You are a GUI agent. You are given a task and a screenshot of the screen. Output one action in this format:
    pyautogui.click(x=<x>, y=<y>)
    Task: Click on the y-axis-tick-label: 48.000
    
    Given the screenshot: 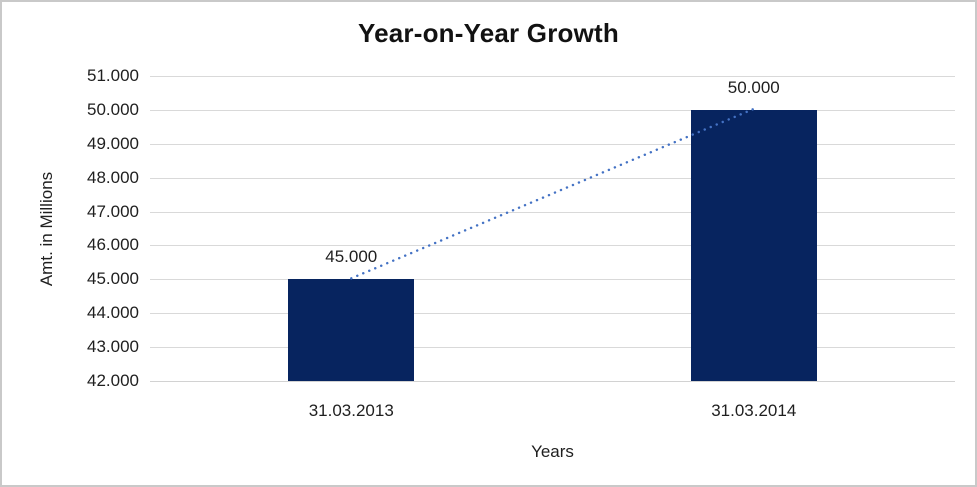 What is the action you would take?
    pyautogui.click(x=113, y=177)
    